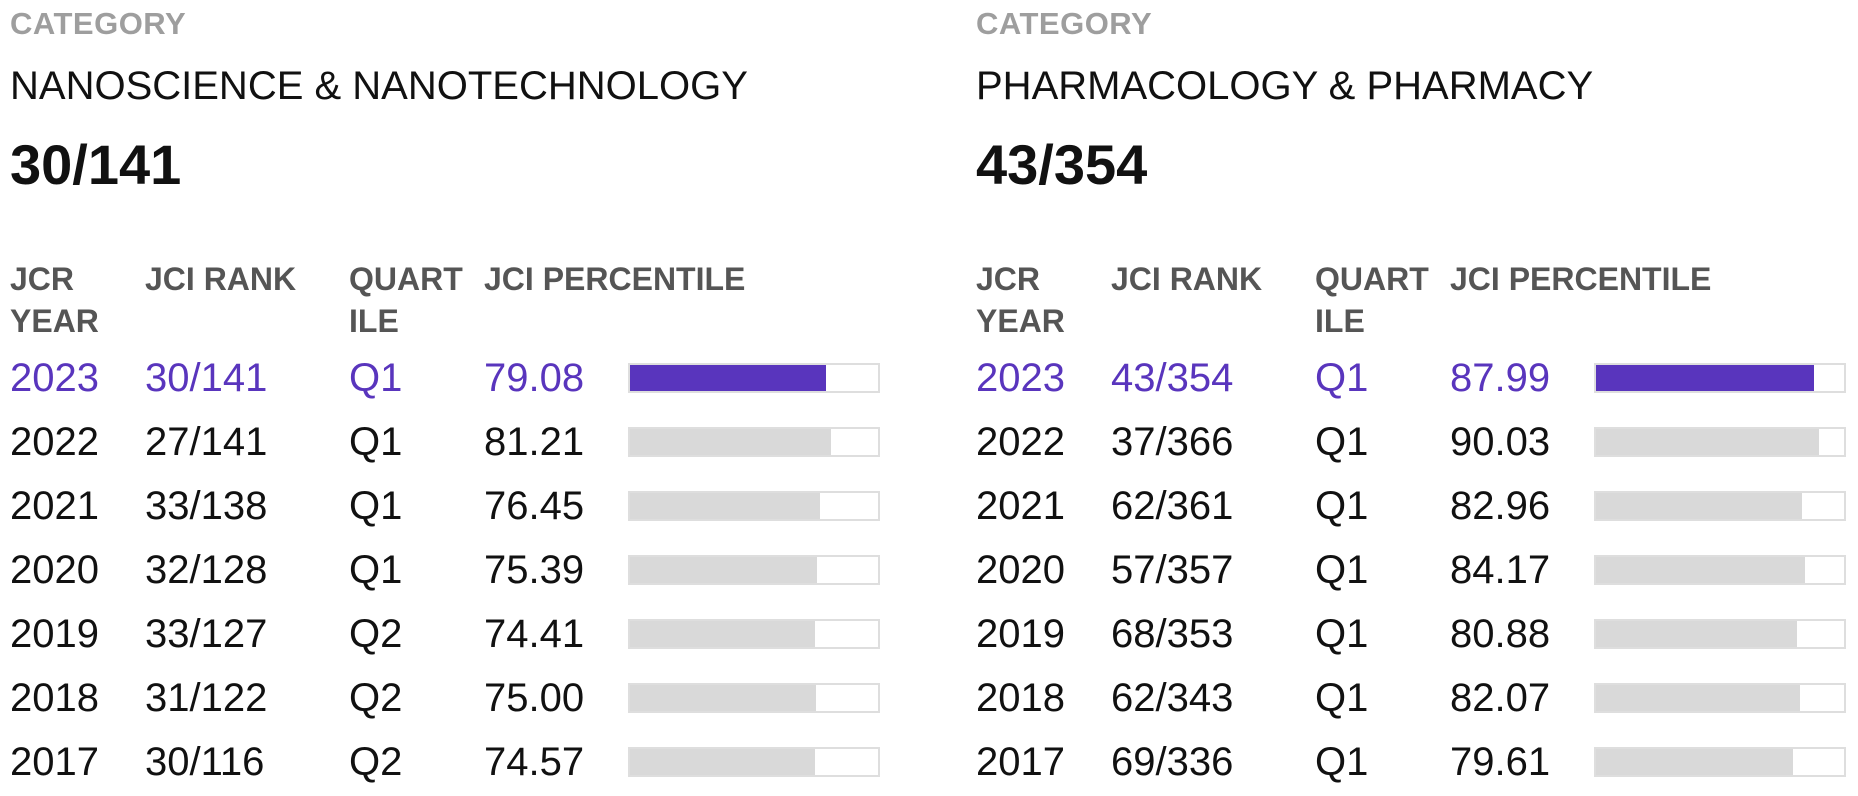 This screenshot has height=796, width=1858. I want to click on table-row: 2022 37/366 Q1 90.03, so click(1417, 444).